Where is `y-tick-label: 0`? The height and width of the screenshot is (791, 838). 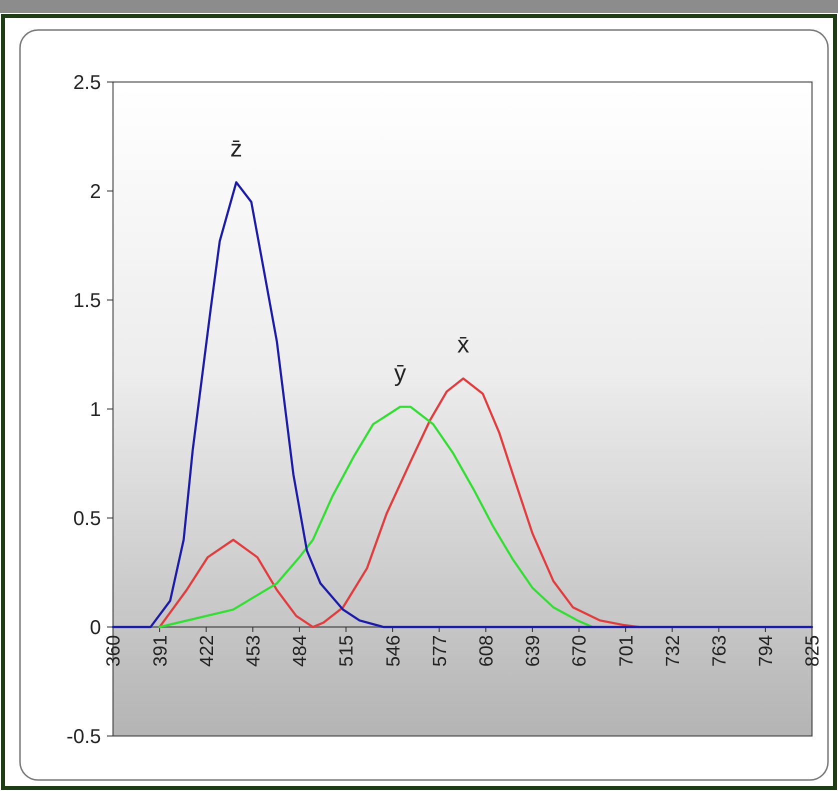
y-tick-label: 0 is located at coordinates (95, 628).